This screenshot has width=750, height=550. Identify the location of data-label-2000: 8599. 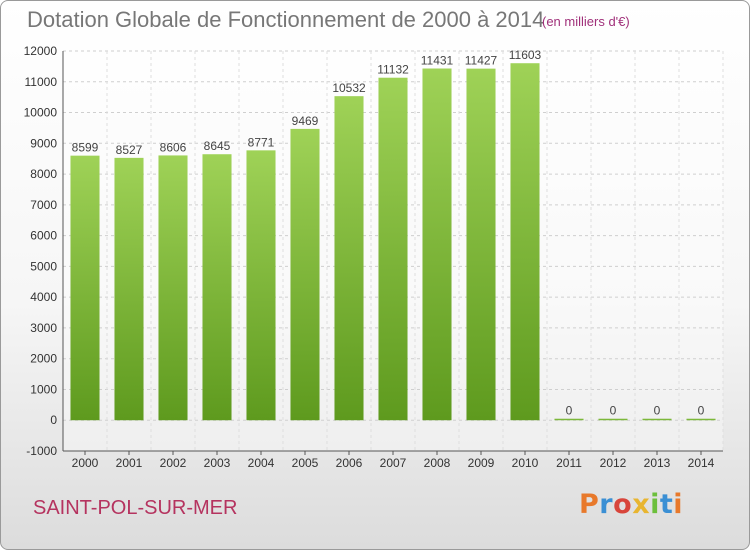
(85, 148).